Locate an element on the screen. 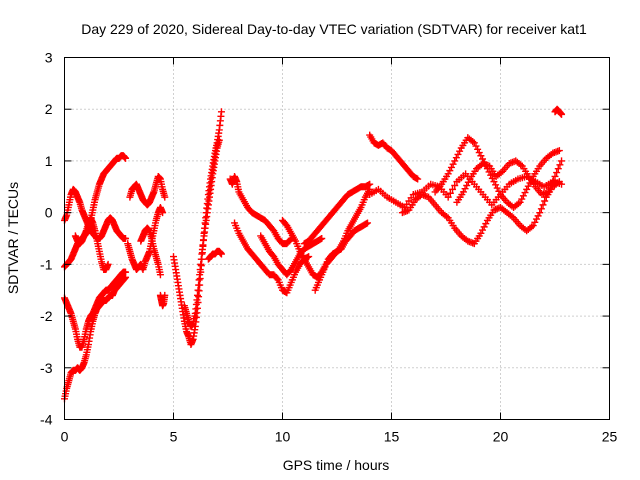 The width and height of the screenshot is (640, 480). y-axis-label: SDTVAR / TECUs is located at coordinates (13, 238).